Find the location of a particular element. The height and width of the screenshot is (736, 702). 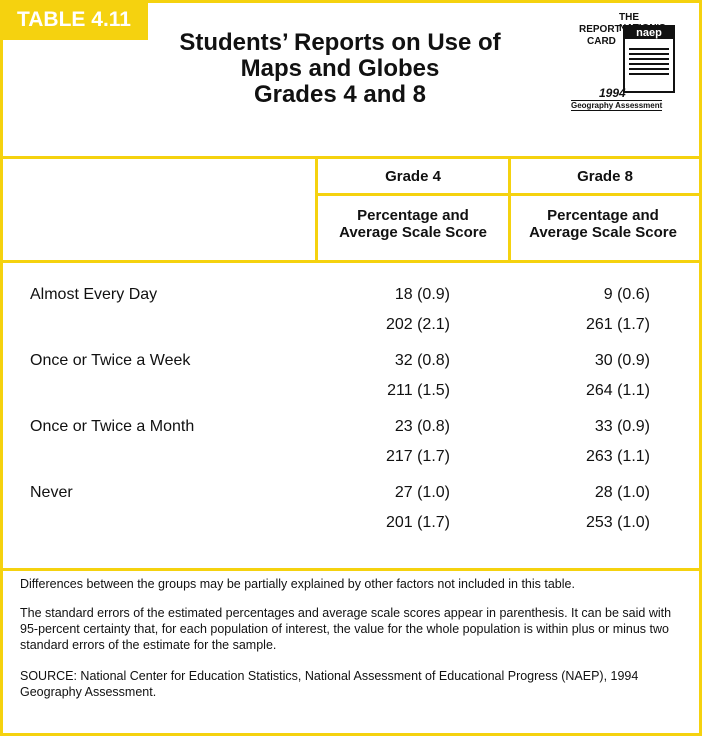

row-label: Once or Twice a Week is located at coordinates (110, 360).